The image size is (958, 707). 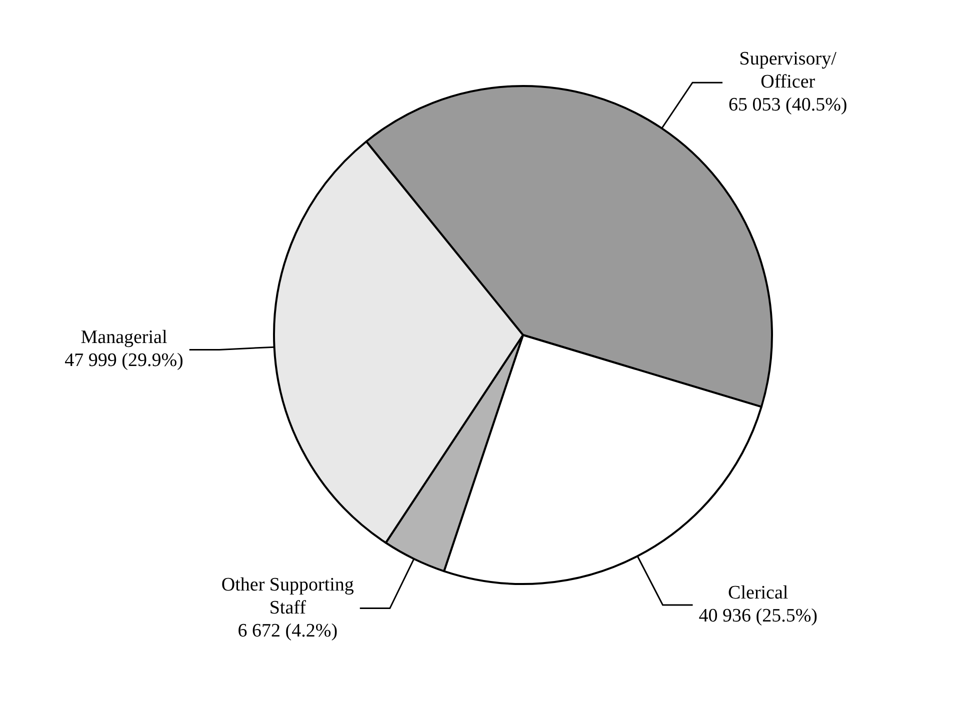 I want to click on data-label: 40 936 (25.5%), so click(x=758, y=615).